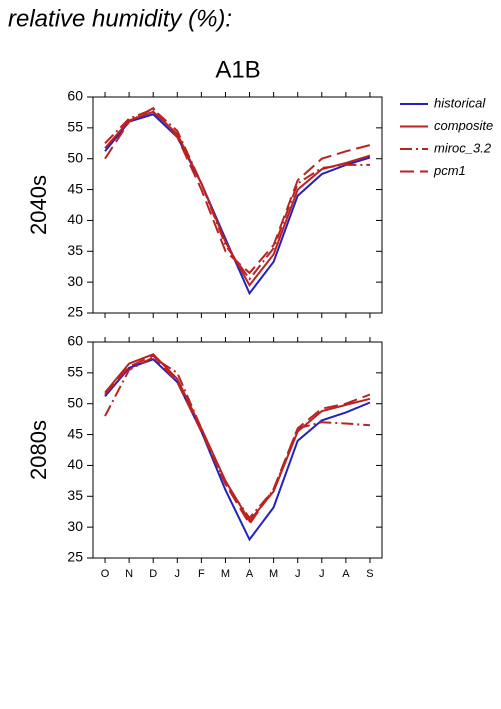 This screenshot has height=709, width=501. Describe the element at coordinates (153, 574) in the screenshot. I see `x-tick-label: D` at that location.